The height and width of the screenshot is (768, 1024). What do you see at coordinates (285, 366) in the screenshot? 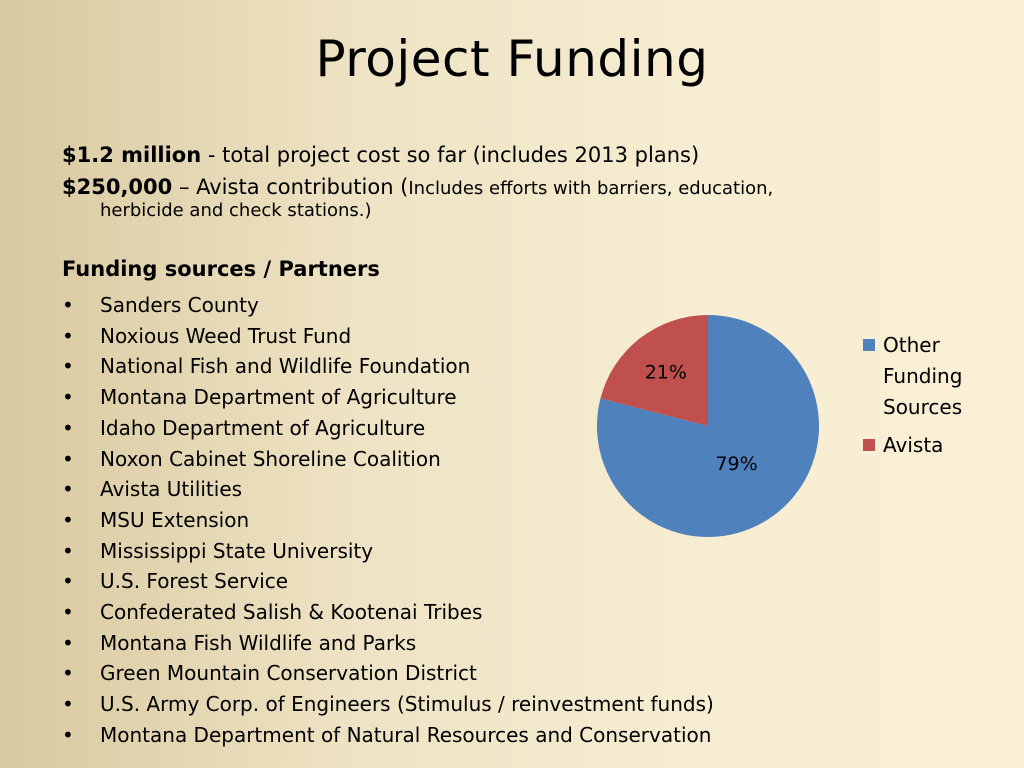
I see `partner-name: National Fish and Wildlife Foundation` at bounding box center [285, 366].